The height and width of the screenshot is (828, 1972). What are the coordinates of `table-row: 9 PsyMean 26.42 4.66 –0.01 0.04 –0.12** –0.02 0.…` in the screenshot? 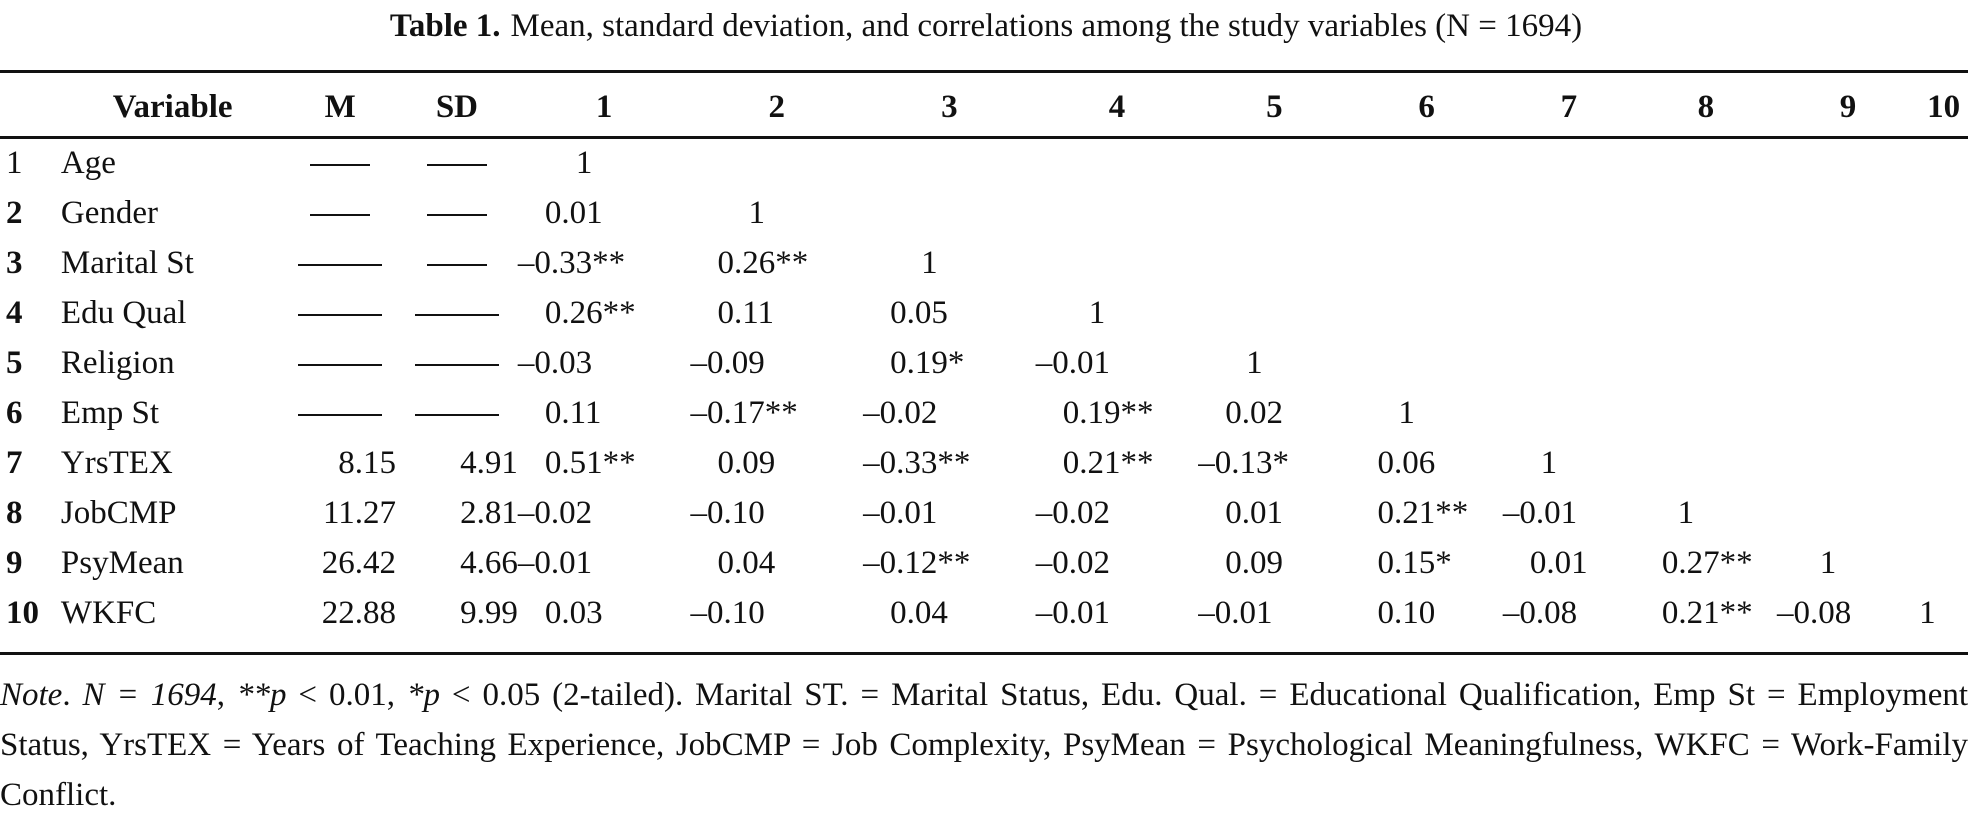 It's located at (984, 563).